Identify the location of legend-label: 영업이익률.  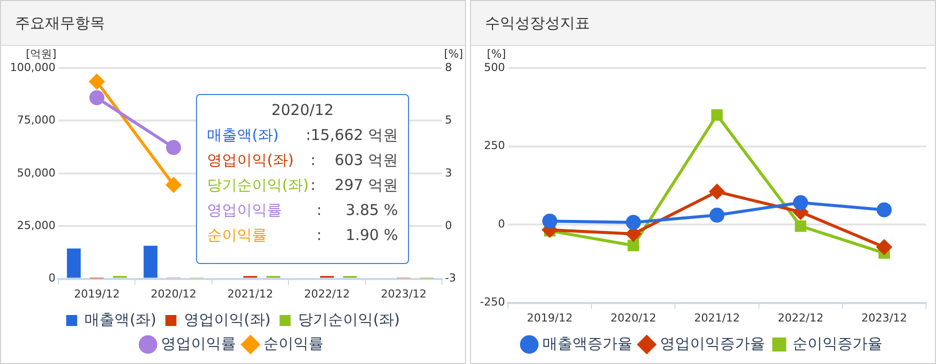
(198, 343).